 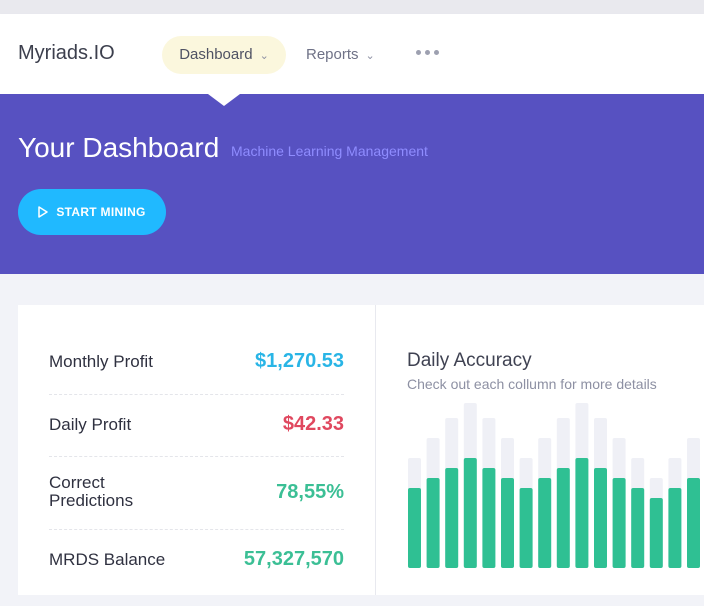 I want to click on nav-dashboard-label: Dashboard, so click(x=216, y=54).